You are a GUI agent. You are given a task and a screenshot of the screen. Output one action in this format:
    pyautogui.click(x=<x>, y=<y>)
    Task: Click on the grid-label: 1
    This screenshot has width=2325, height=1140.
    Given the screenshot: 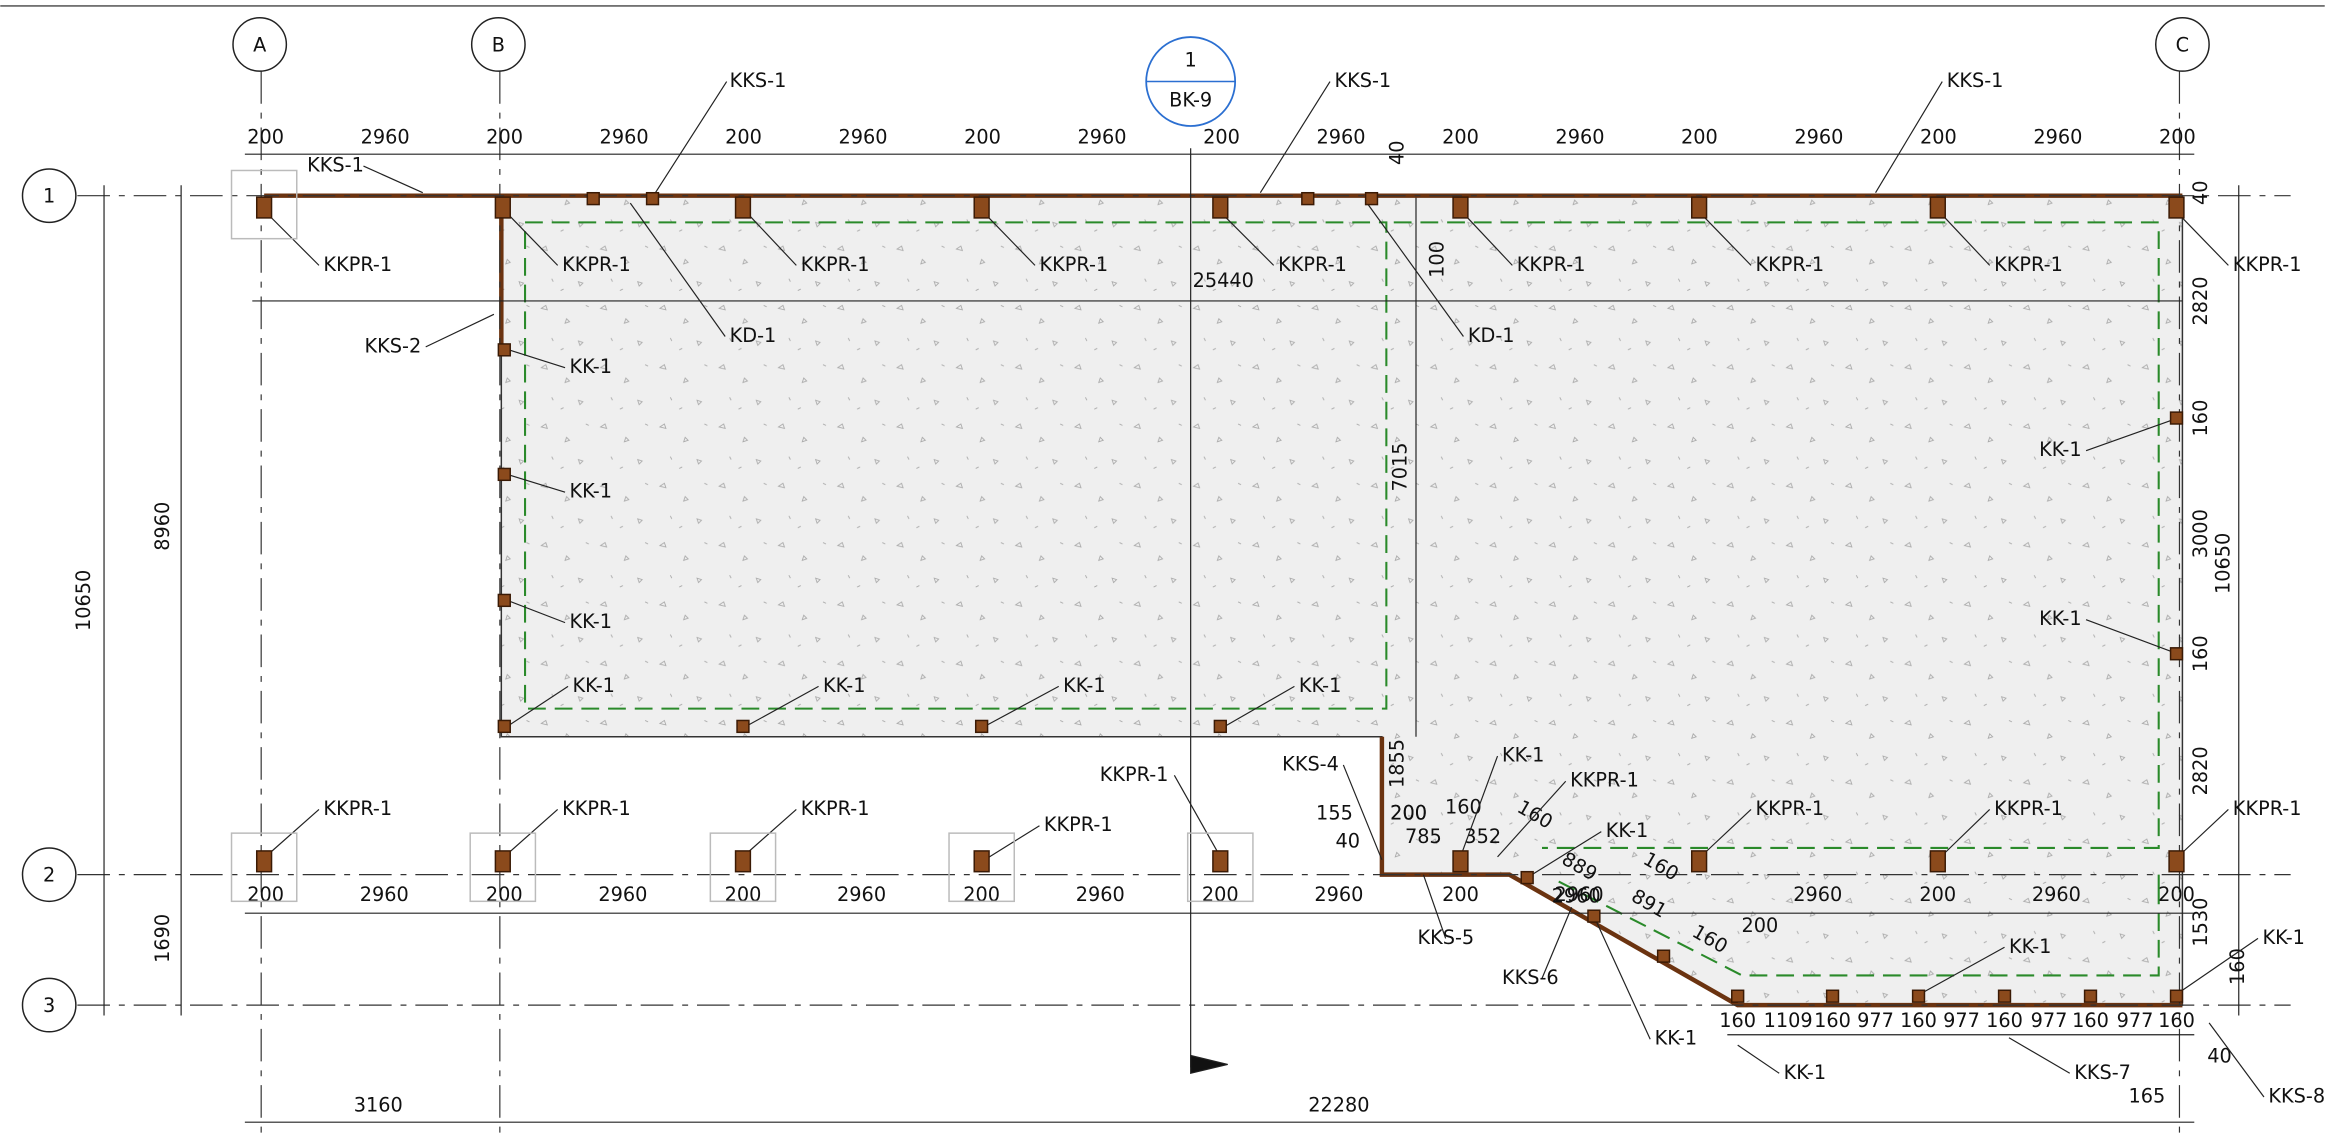 What is the action you would take?
    pyautogui.click(x=49, y=196)
    